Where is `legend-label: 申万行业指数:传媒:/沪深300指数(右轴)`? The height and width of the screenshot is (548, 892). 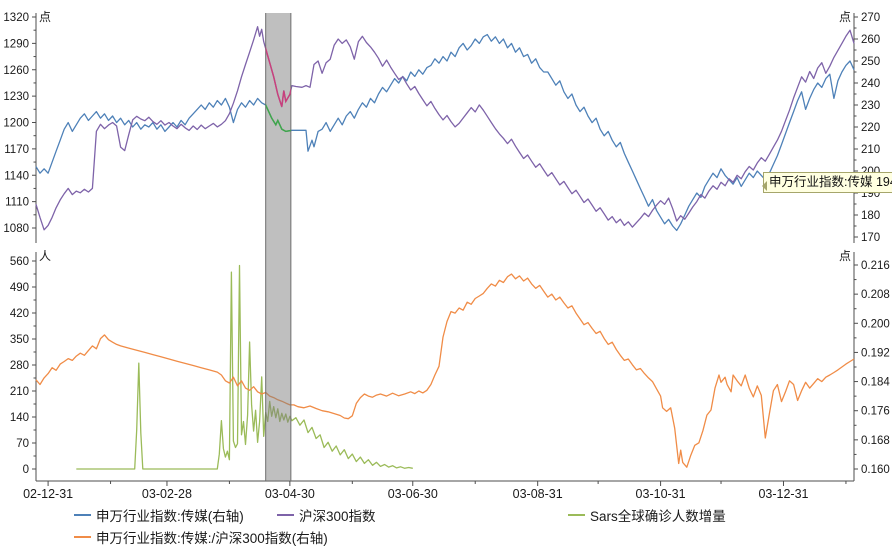 legend-label: 申万行业指数:传媒:/沪深300指数(右轴) is located at coordinates (212, 538).